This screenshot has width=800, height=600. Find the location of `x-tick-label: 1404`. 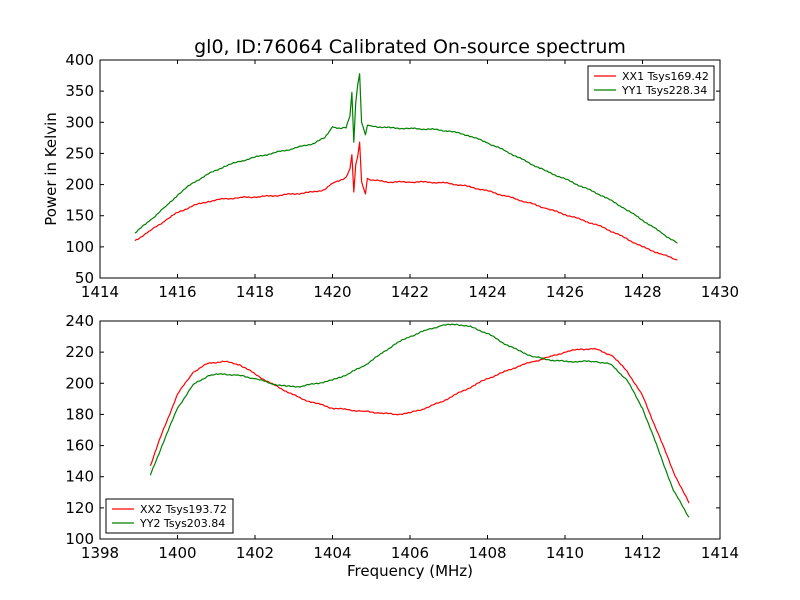

x-tick-label: 1404 is located at coordinates (332, 553).